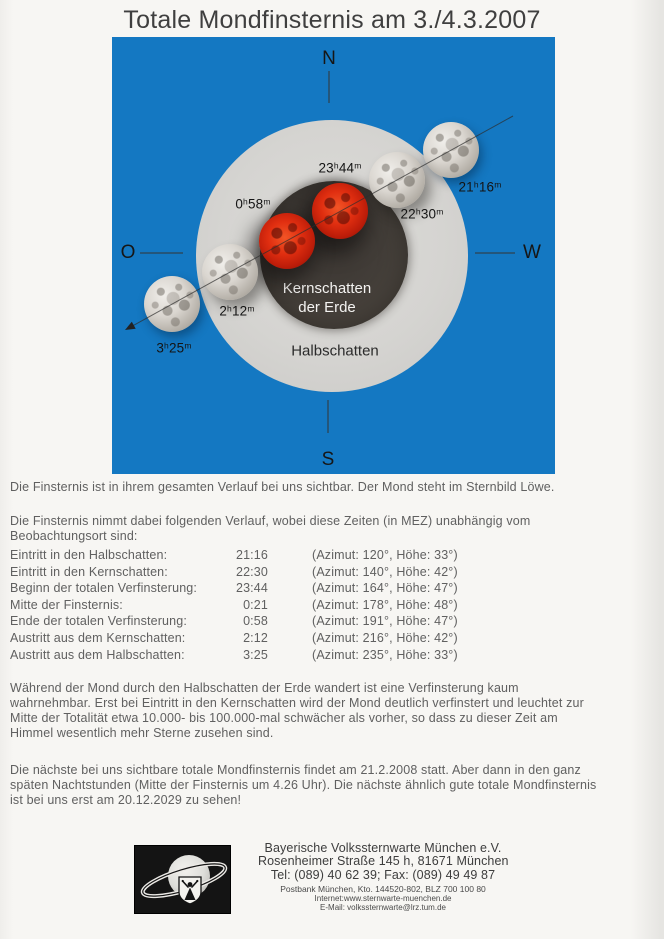 This screenshot has width=664, height=939. What do you see at coordinates (383, 908) in the screenshot?
I see `org-email: E-Mail: volkssternwarte@lrz.tum.de` at bounding box center [383, 908].